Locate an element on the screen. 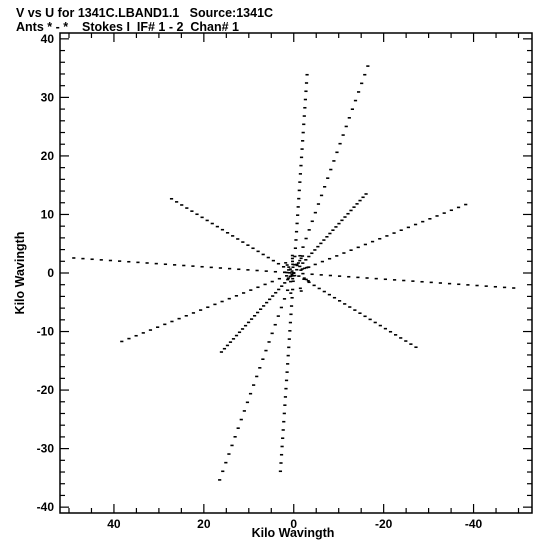 This screenshot has width=540, height=547. y-tick-label: 40 is located at coordinates (48, 39).